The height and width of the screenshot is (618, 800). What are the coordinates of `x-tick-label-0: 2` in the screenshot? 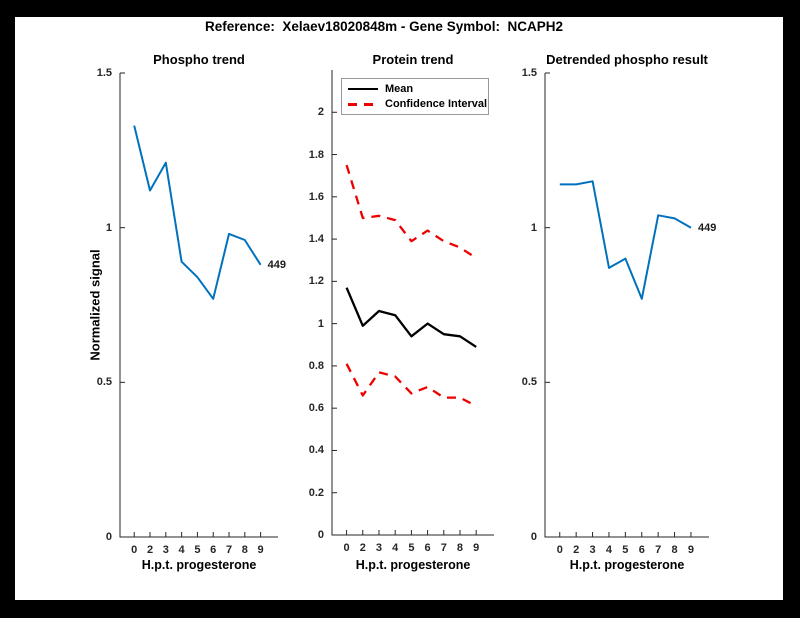 It's located at (150, 550).